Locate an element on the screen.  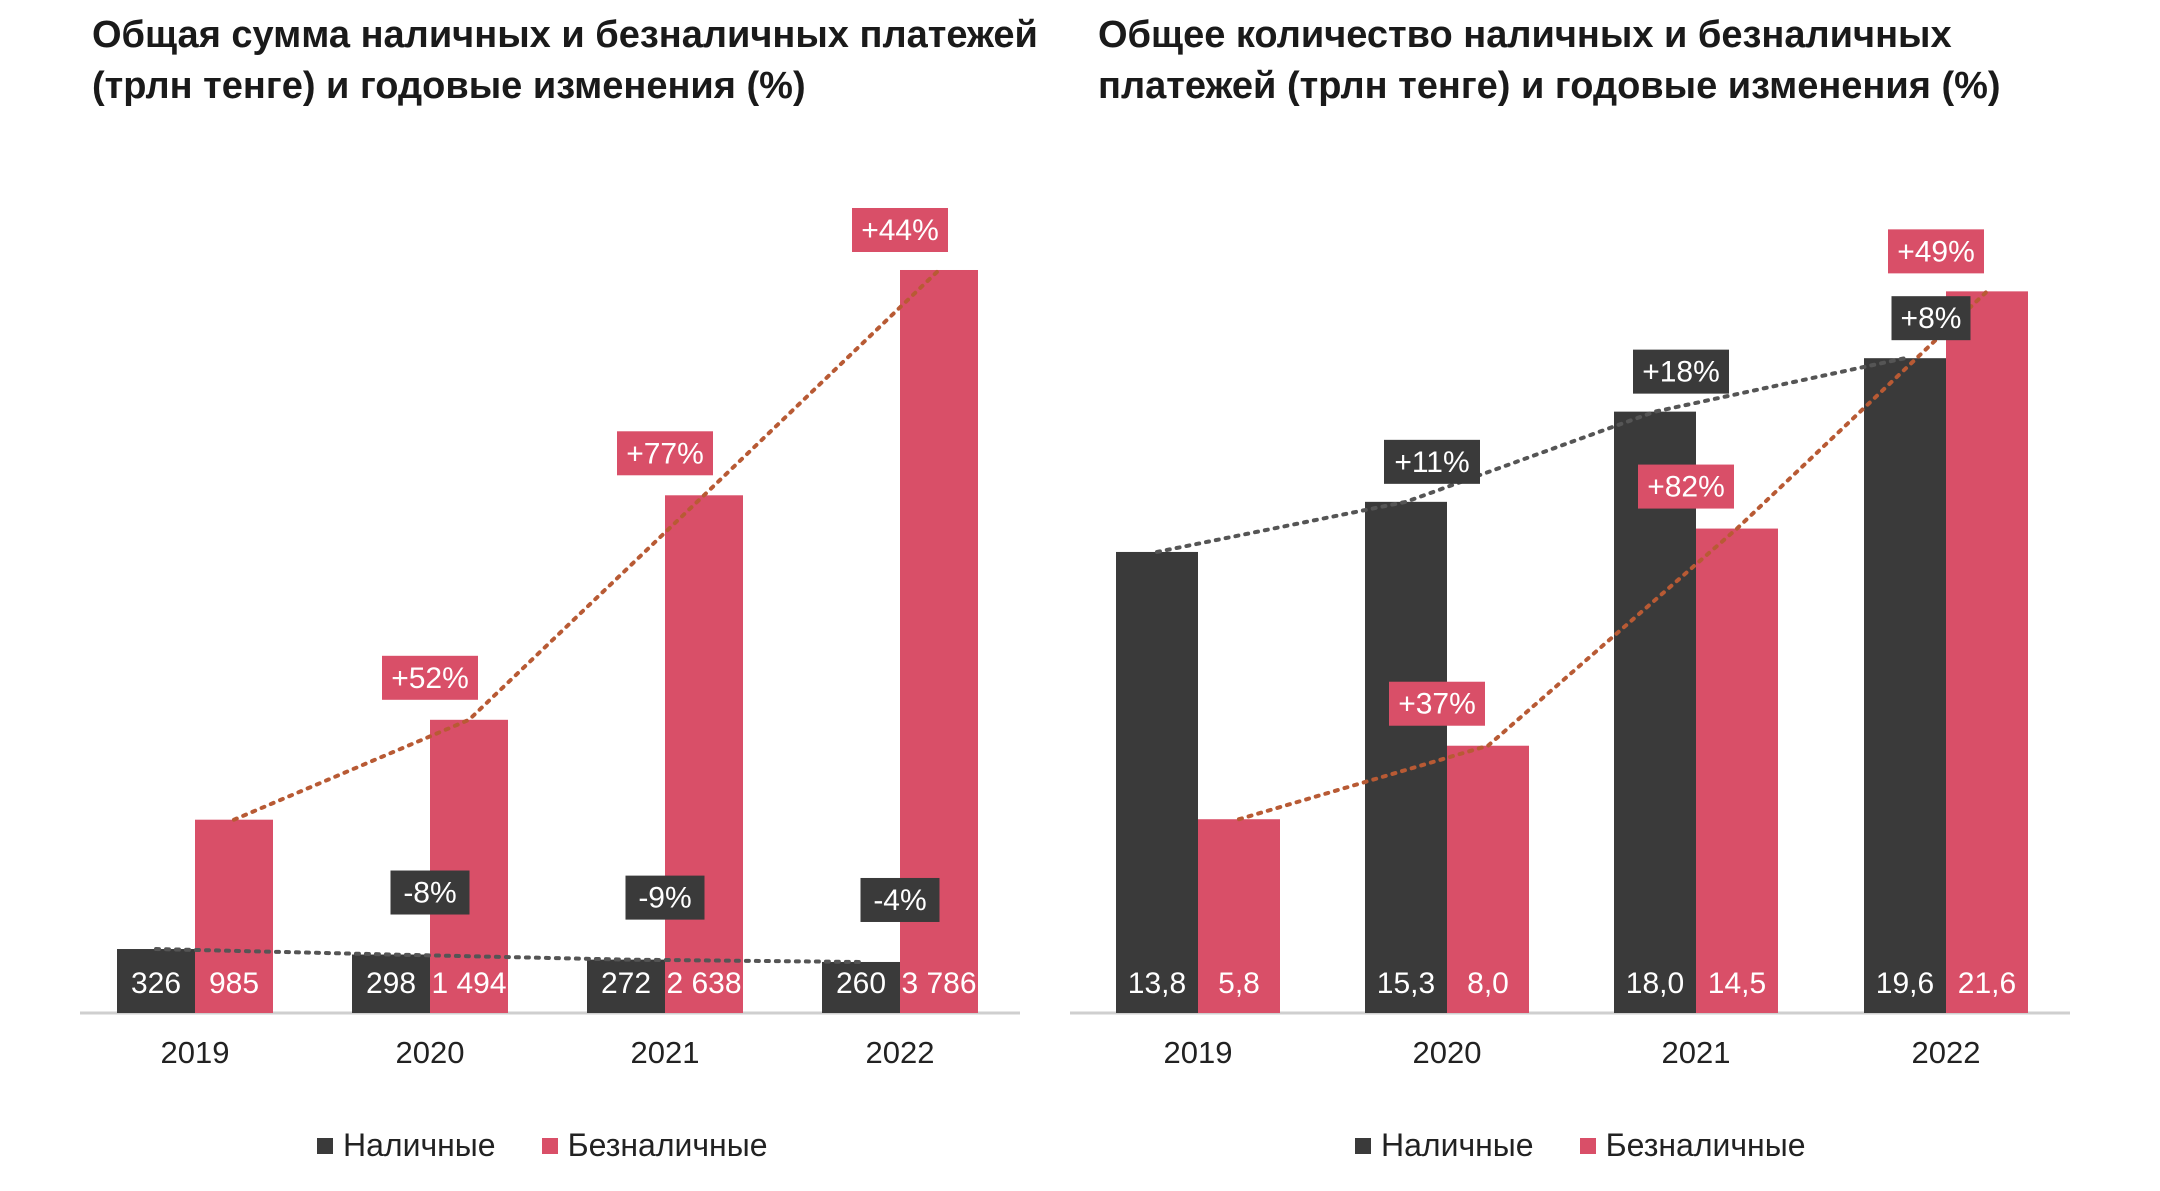
data-label-cash: 13,8 is located at coordinates (1157, 983).